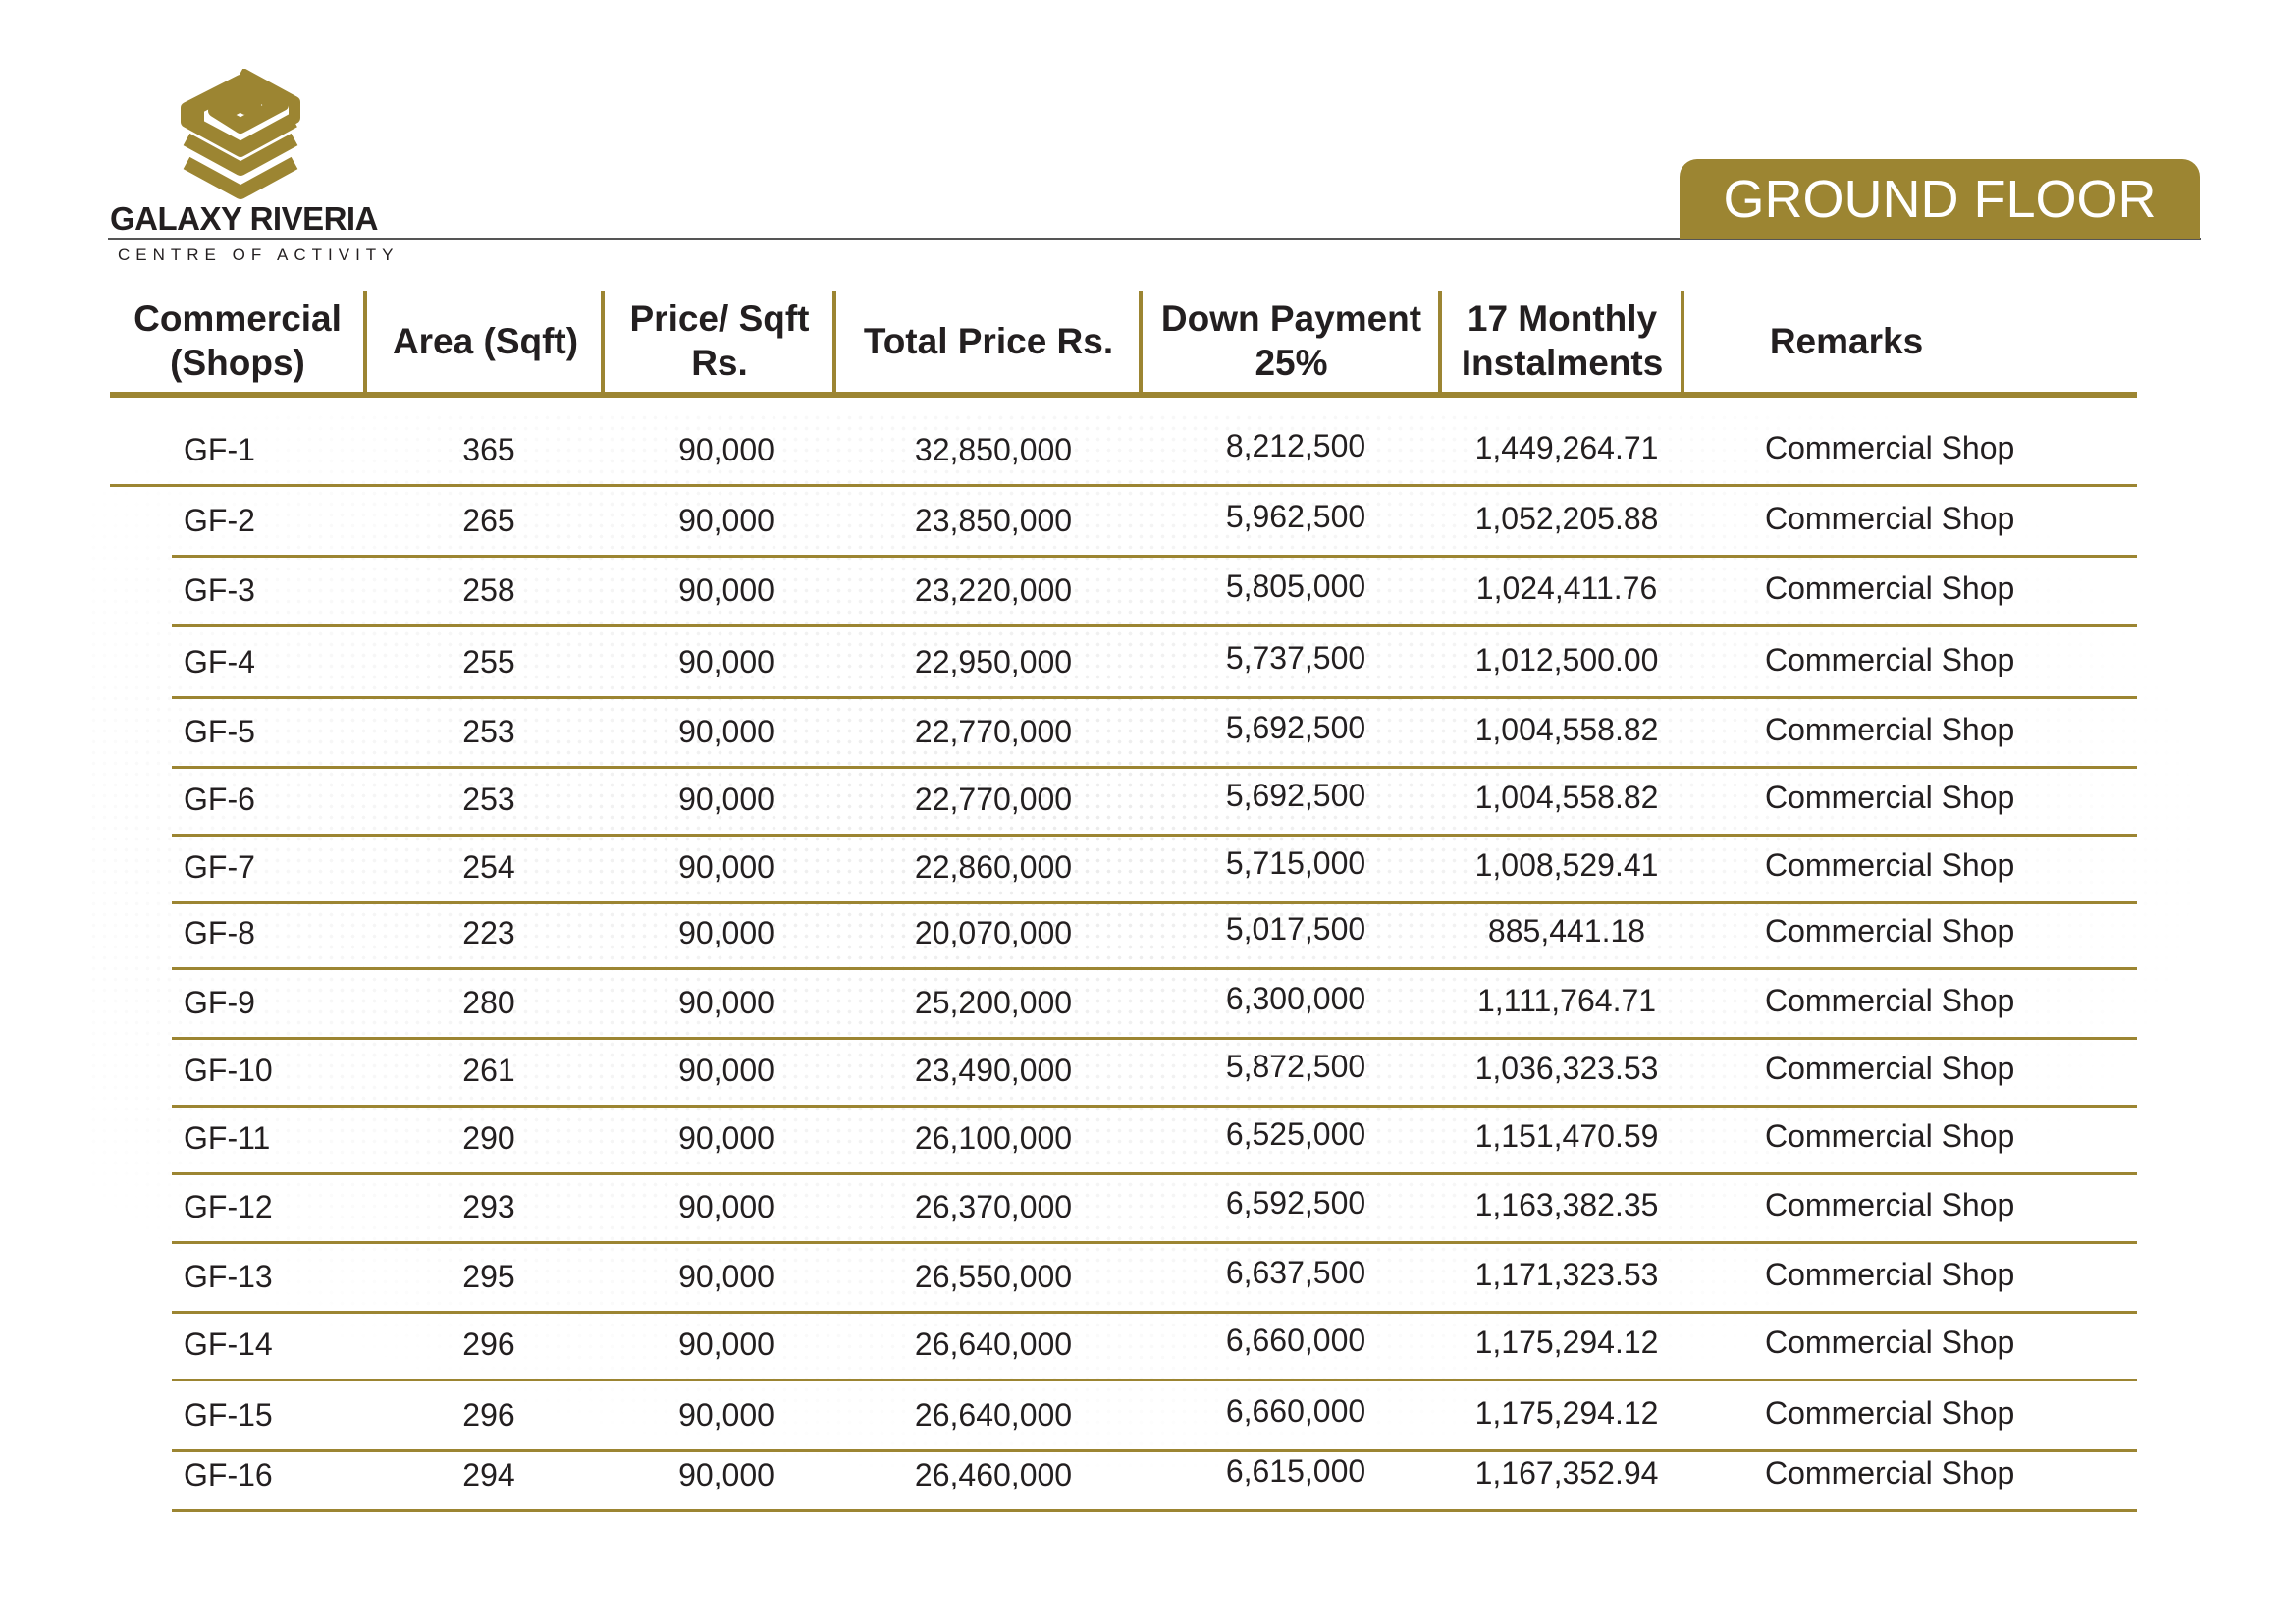  What do you see at coordinates (1296, 586) in the screenshot?
I see `cell-down-payment: 5,805,000` at bounding box center [1296, 586].